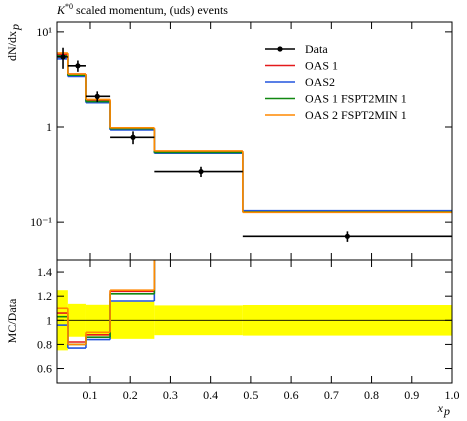  I want to click on ratio-axis-label: MC/Data, so click(12, 320).